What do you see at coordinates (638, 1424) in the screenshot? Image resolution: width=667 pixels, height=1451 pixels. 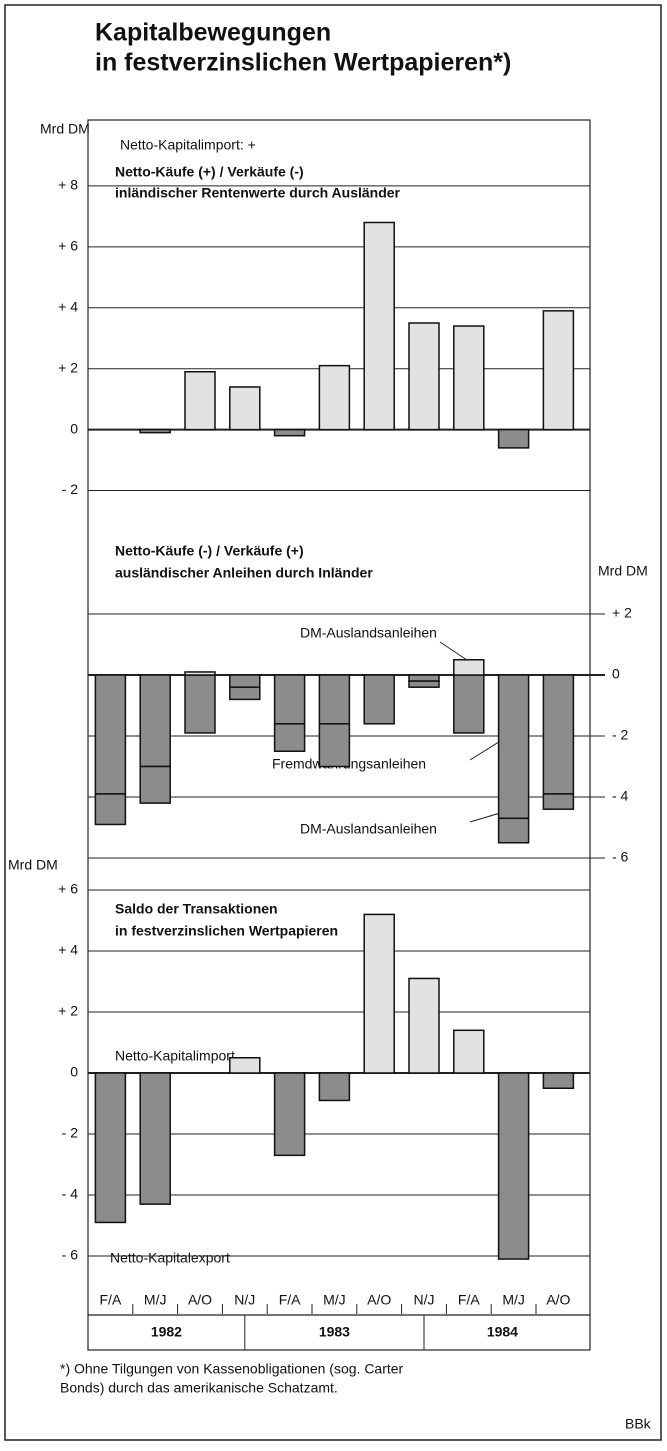 I see `source: BBk` at bounding box center [638, 1424].